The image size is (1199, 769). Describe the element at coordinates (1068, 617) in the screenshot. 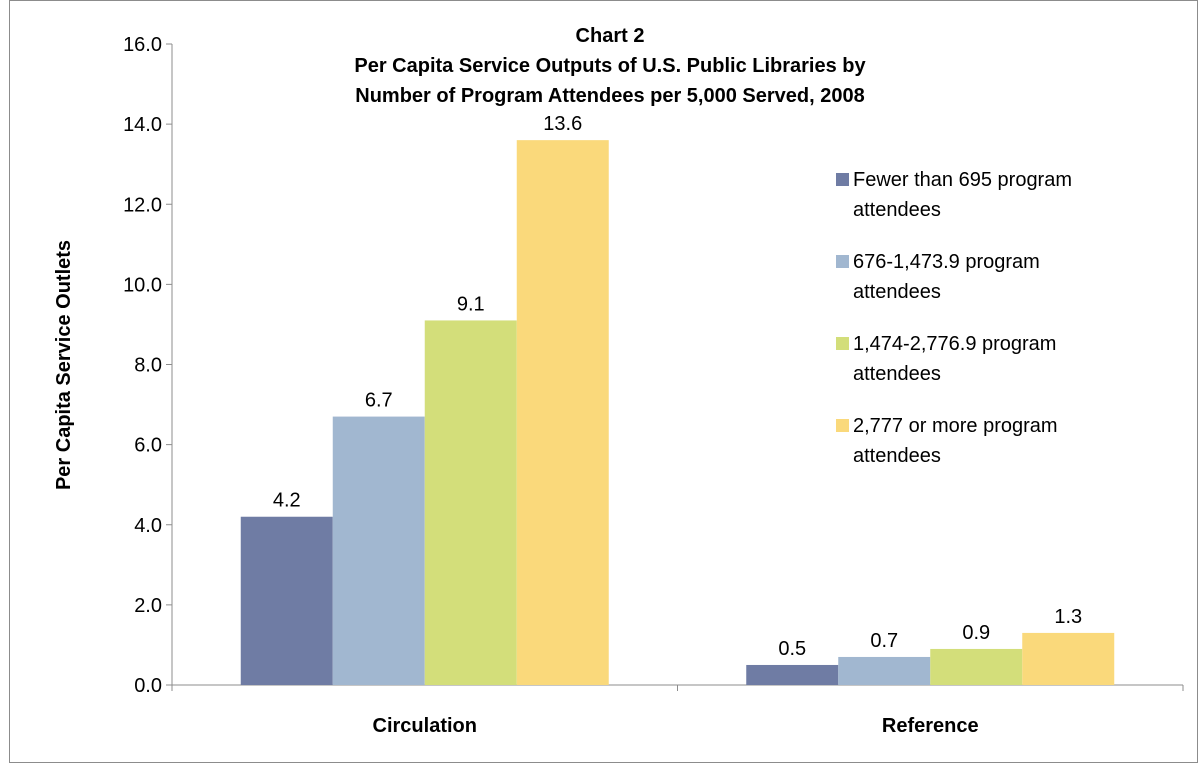

I see `data-label: 1.3` at that location.